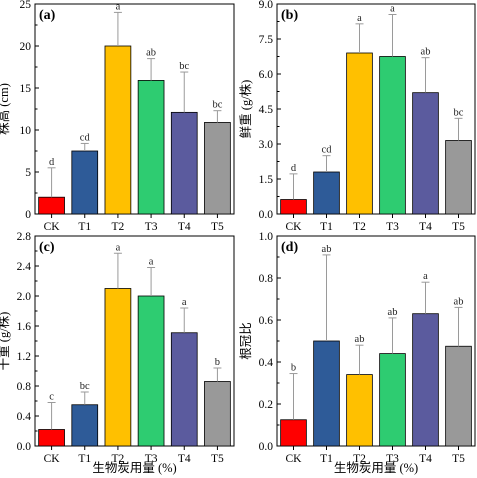 This screenshot has height=478, width=477. What do you see at coordinates (266, 405) in the screenshot?
I see `y-tick-label: 0.2` at bounding box center [266, 405].